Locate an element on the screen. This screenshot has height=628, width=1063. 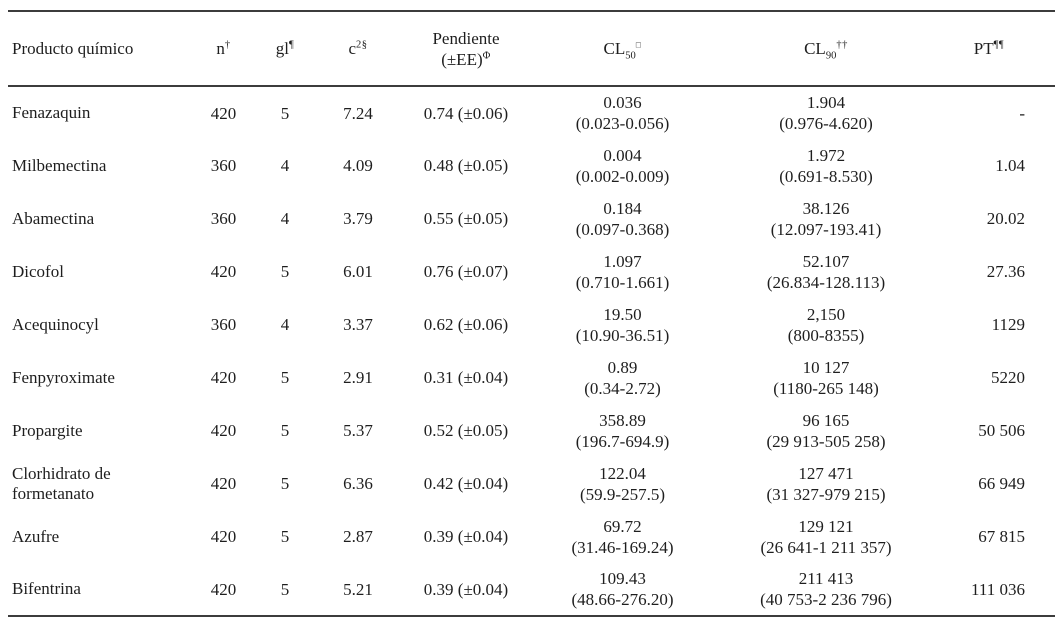
header-pendiente-footnote-mark: Φ is located at coordinates (486, 55).